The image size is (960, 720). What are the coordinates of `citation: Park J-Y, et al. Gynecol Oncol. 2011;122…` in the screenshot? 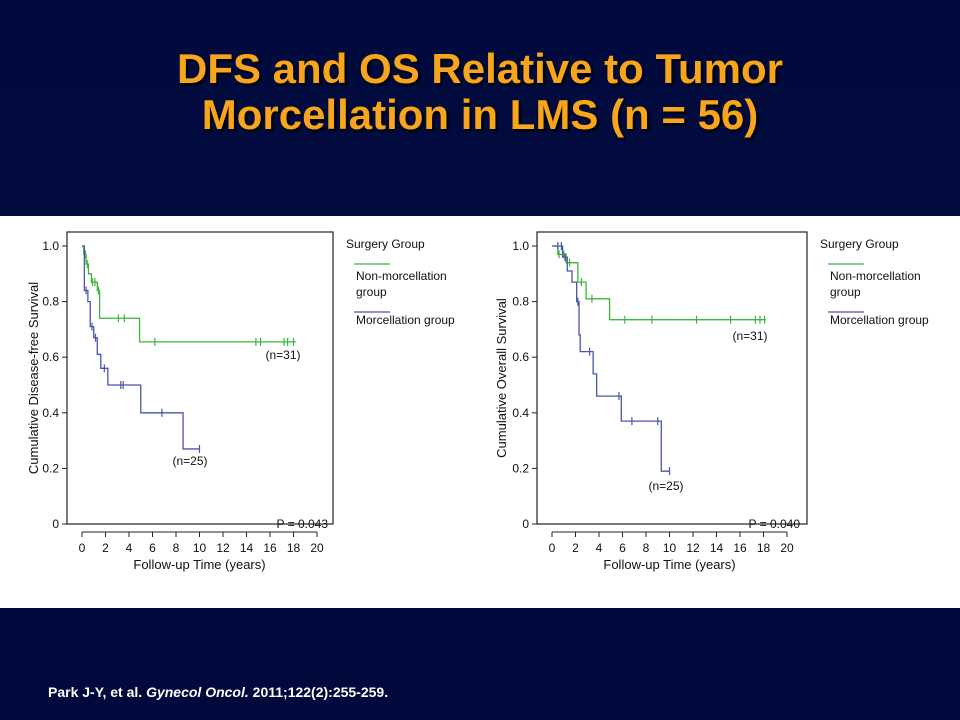 It's located at (218, 692).